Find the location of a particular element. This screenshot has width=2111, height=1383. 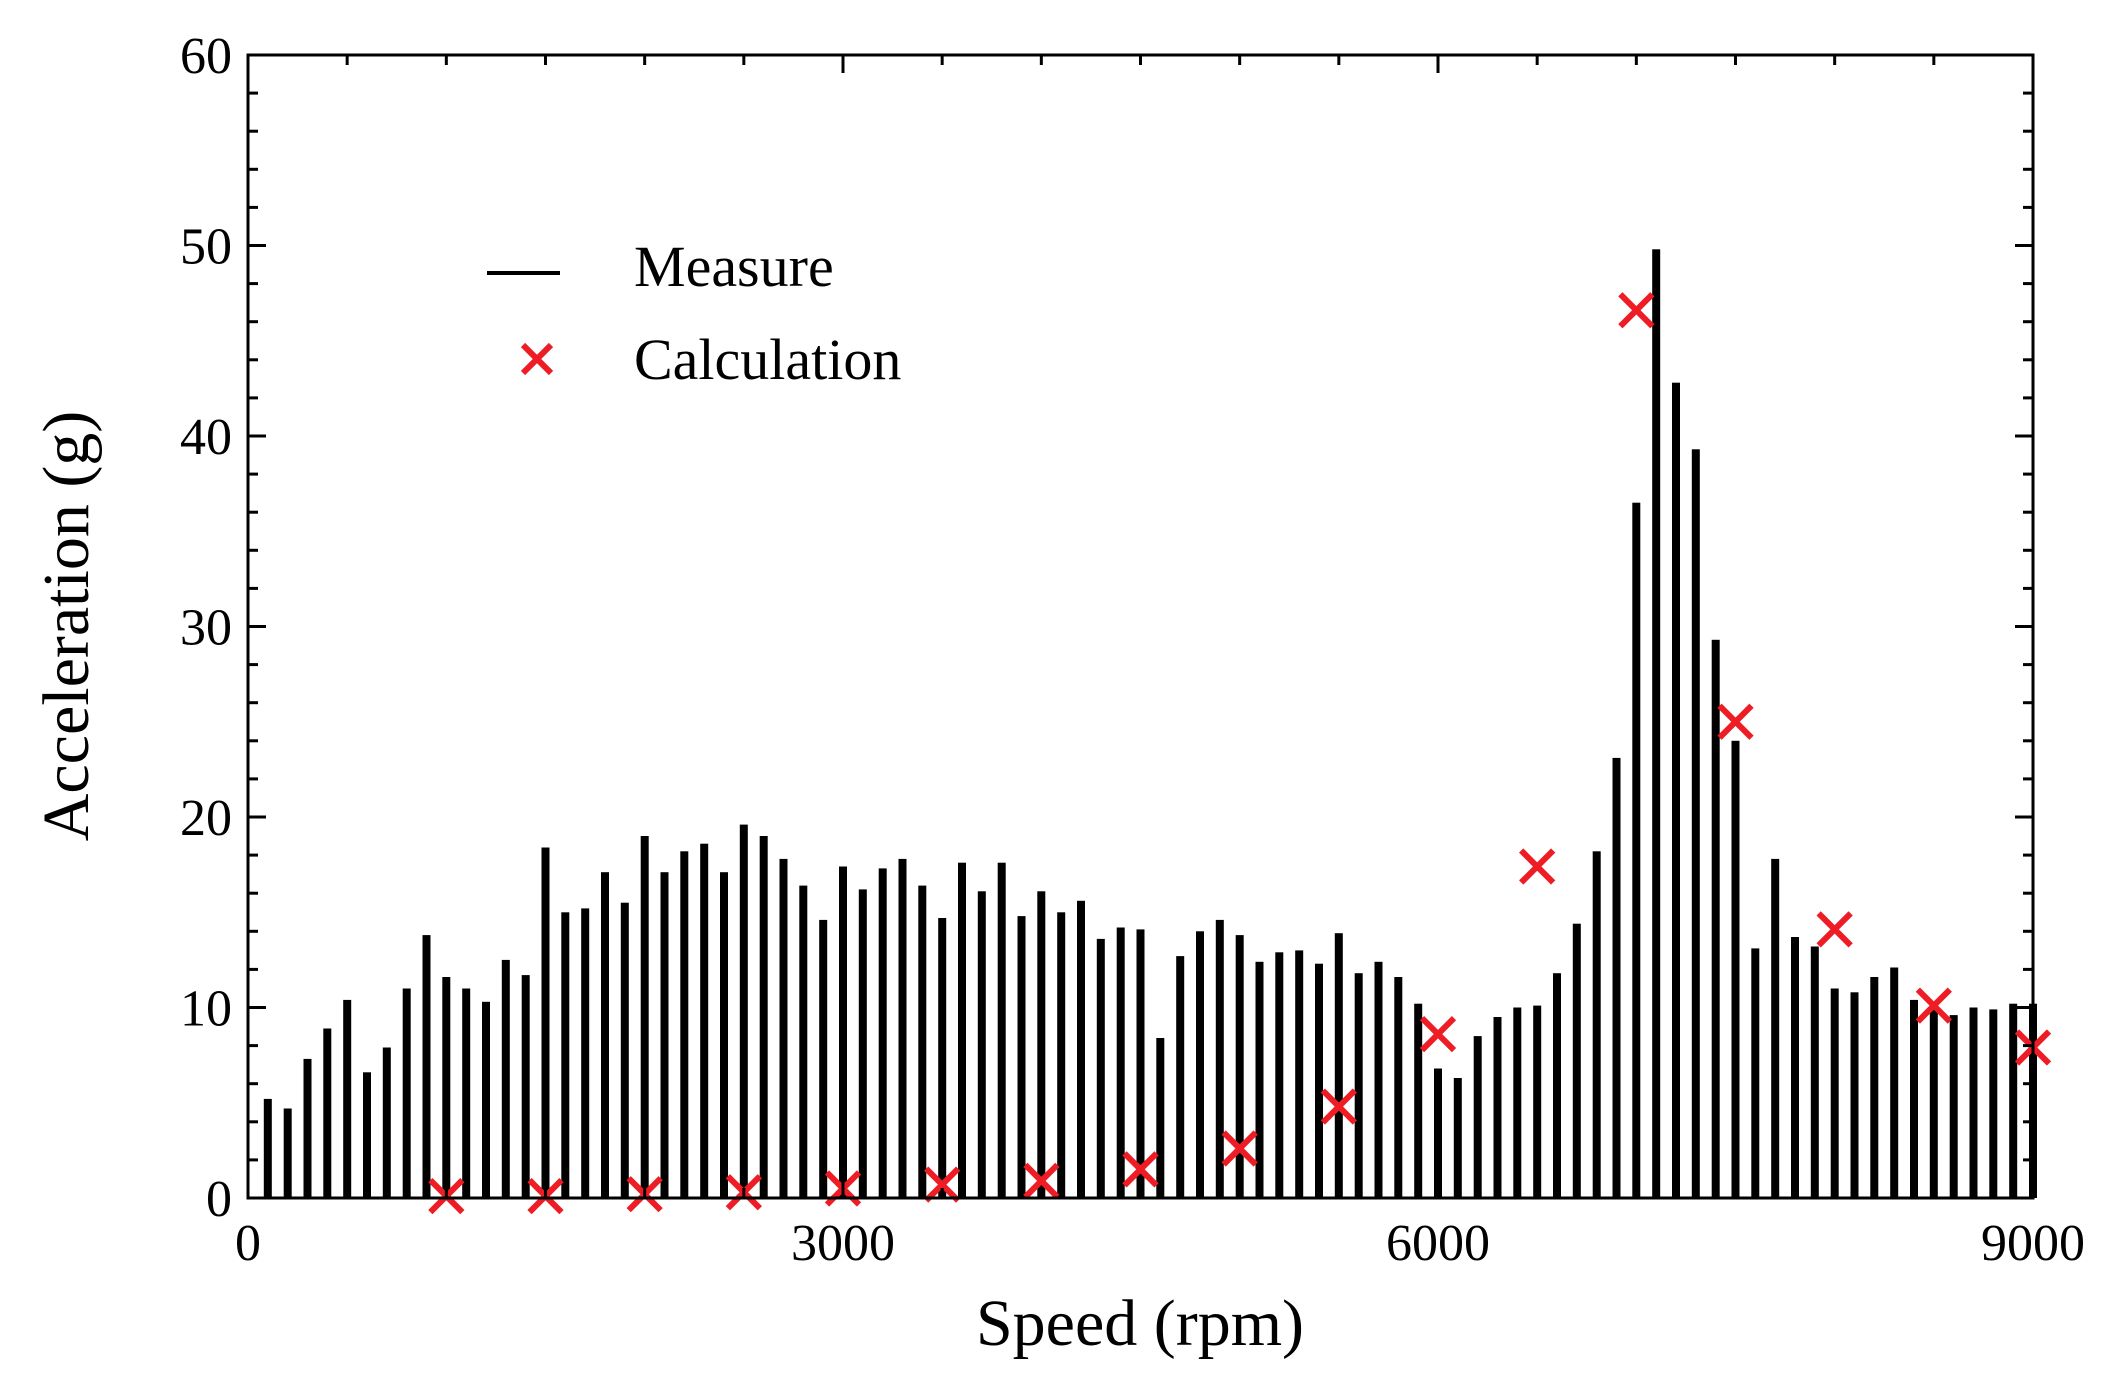

x-axis-title: Speed (rpm) is located at coordinates (1140, 1323).